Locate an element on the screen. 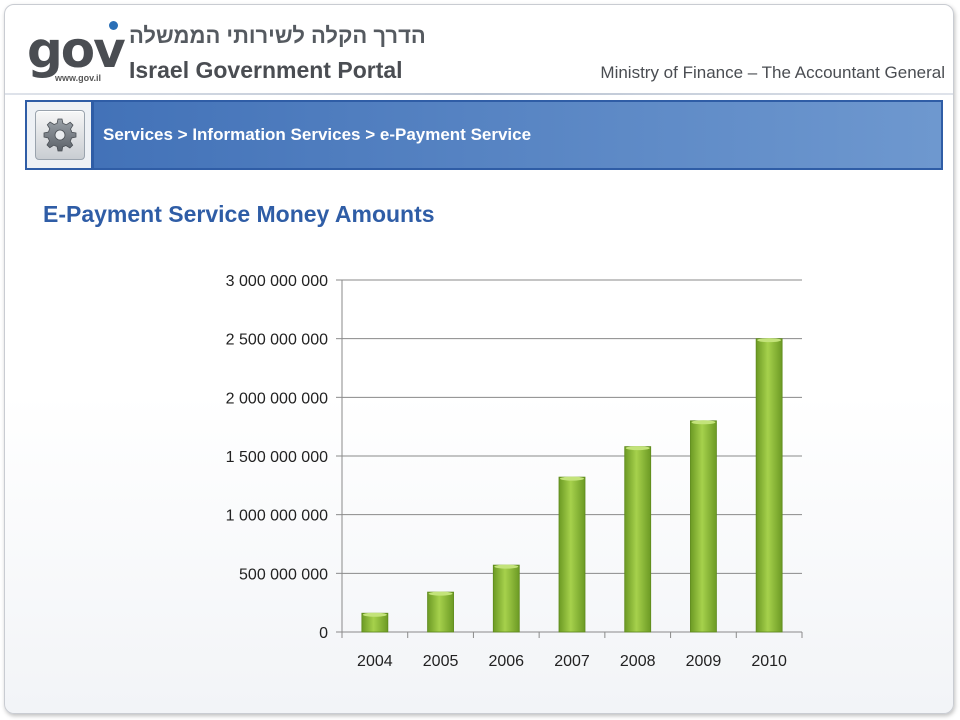 Image resolution: width=960 pixels, height=720 pixels. logo-url: www.gov.il is located at coordinates (78, 78).